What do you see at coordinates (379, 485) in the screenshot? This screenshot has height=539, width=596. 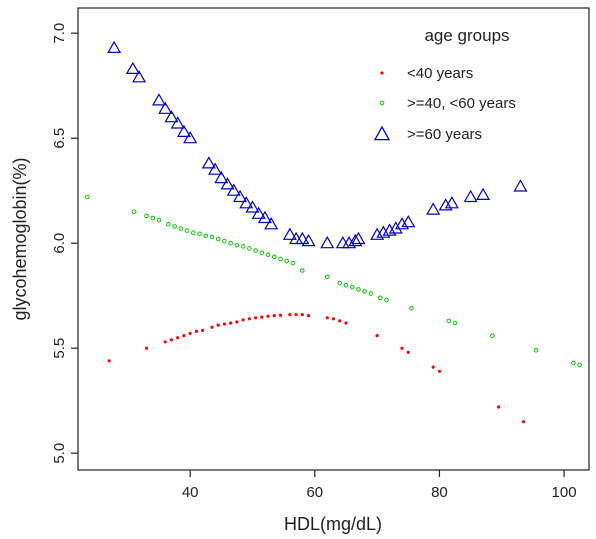 I see `x-axis: 40 60 80 100` at bounding box center [379, 485].